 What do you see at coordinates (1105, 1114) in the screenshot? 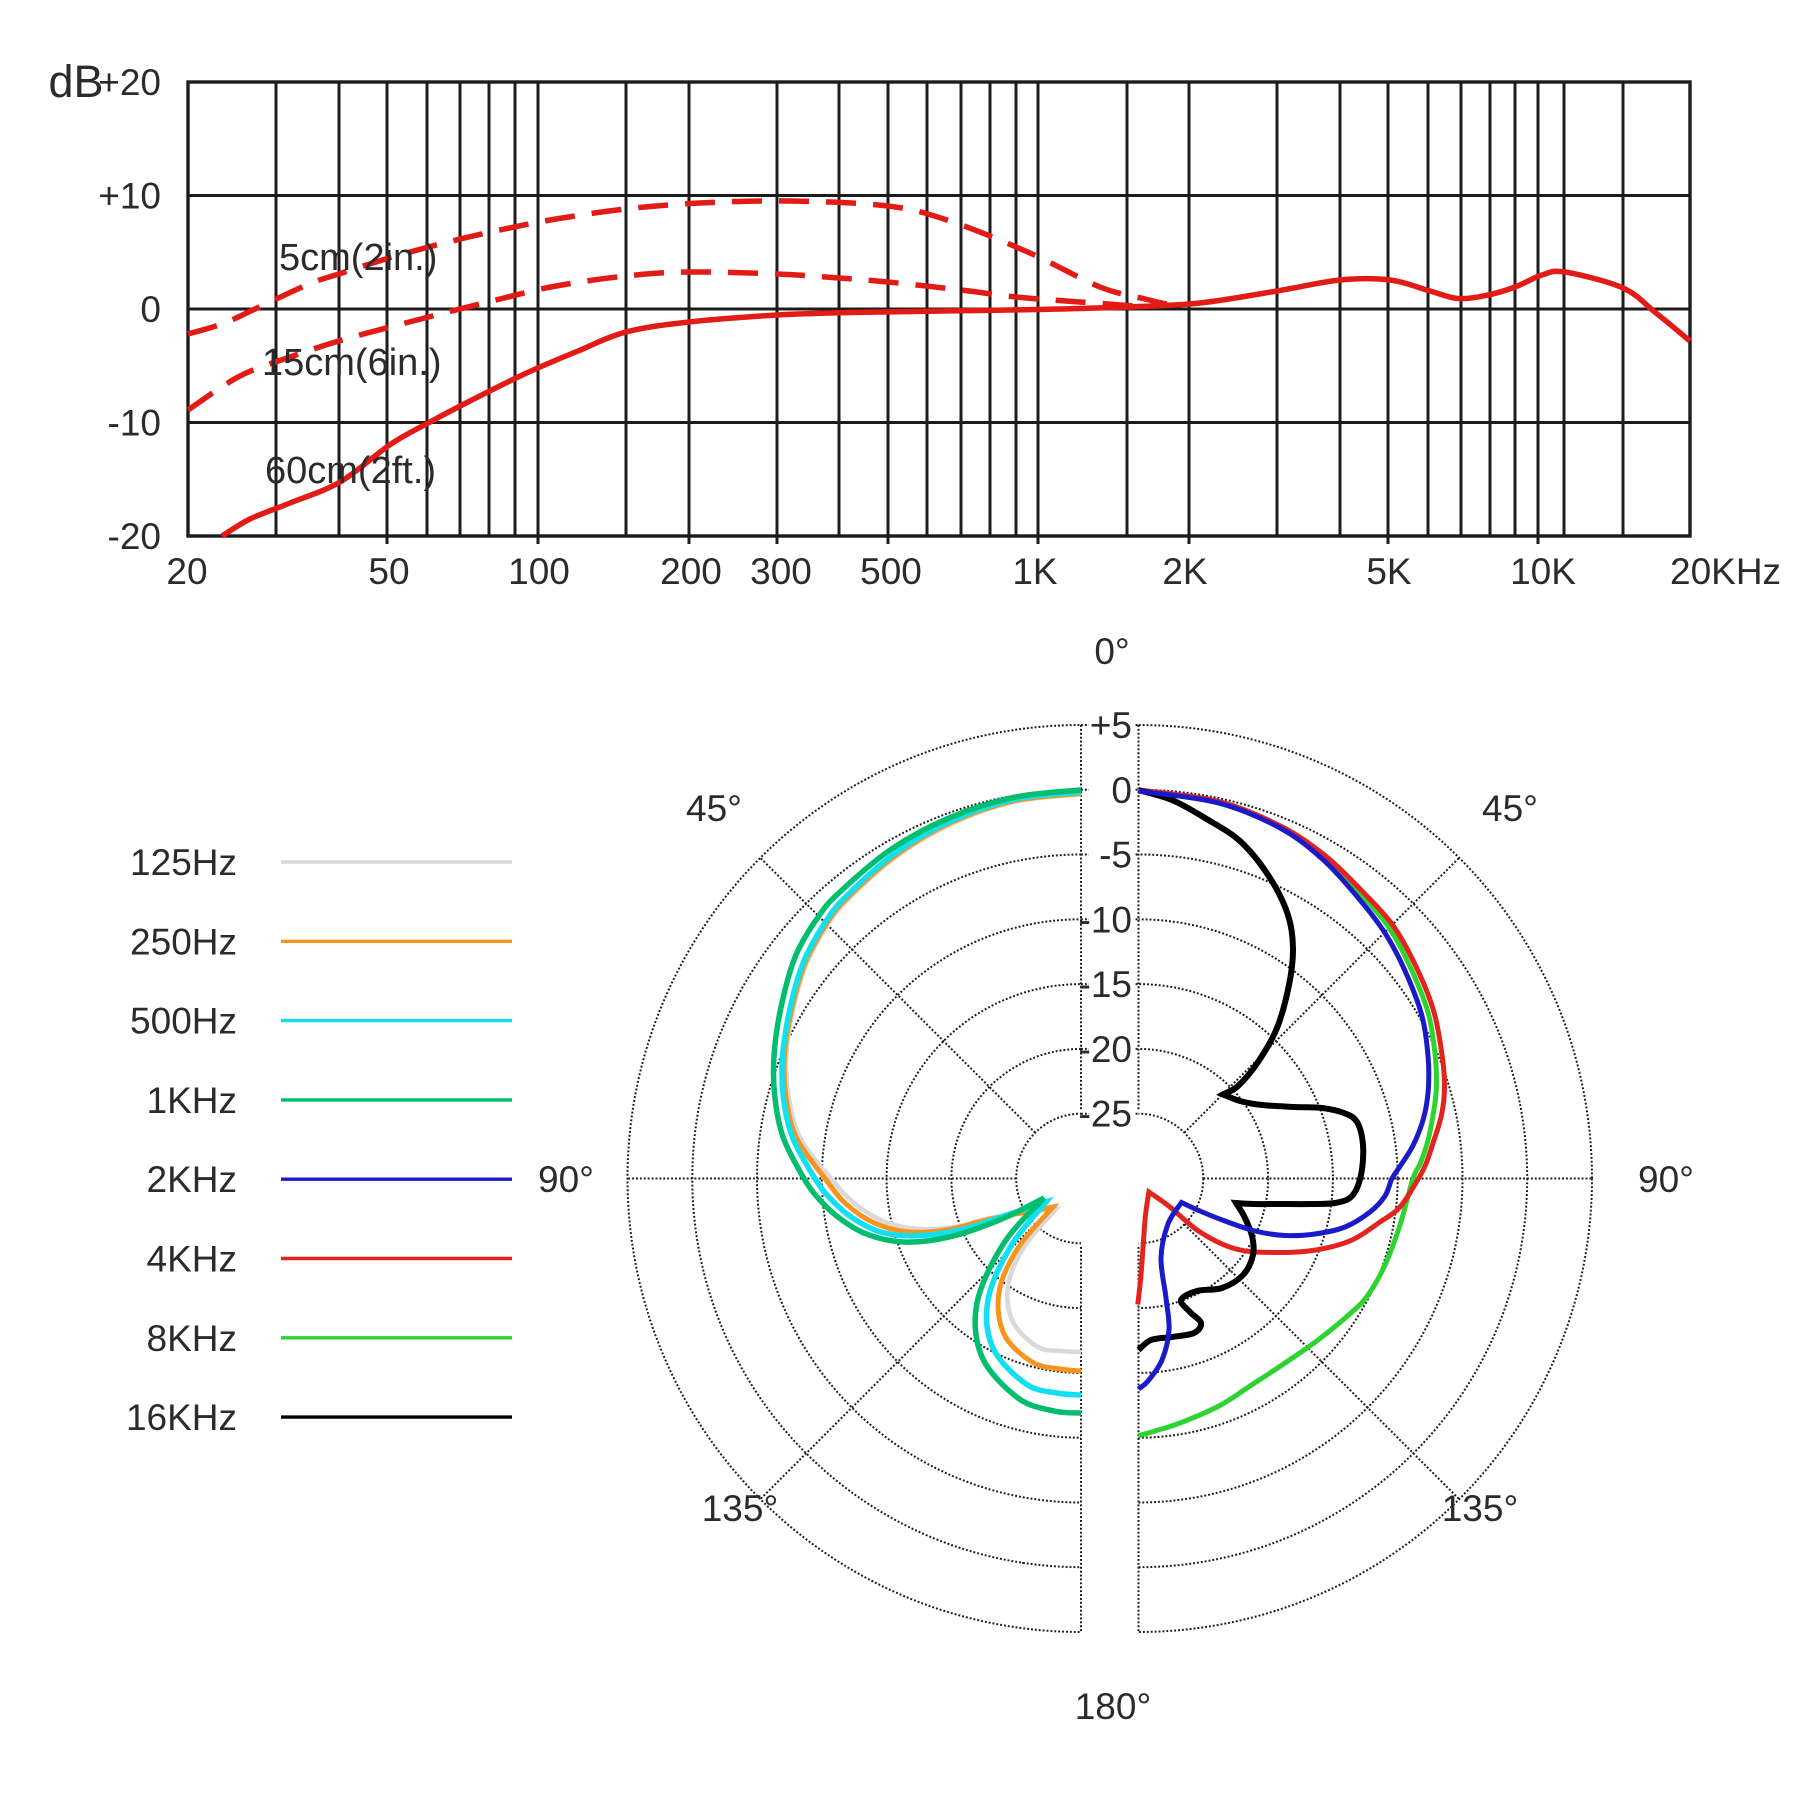
I see `svg-text: -25` at bounding box center [1105, 1114].